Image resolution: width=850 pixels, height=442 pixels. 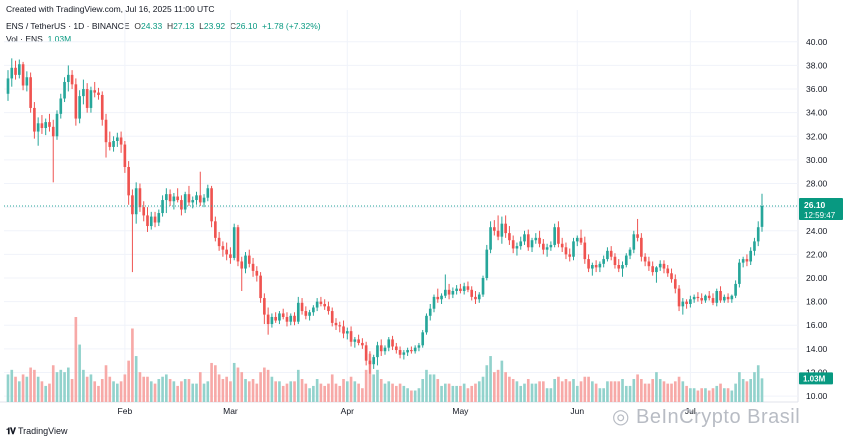 What do you see at coordinates (815, 205) in the screenshot?
I see `last-price-value: 26.10` at bounding box center [815, 205].